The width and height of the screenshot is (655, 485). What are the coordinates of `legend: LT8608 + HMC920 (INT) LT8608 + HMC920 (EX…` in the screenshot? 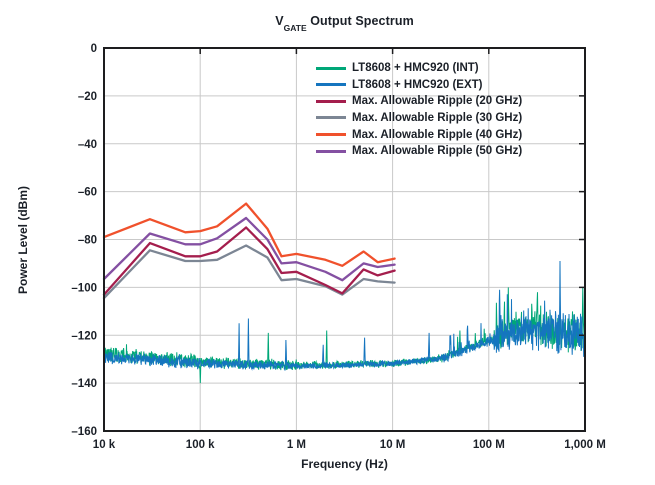 It's located at (419, 109).